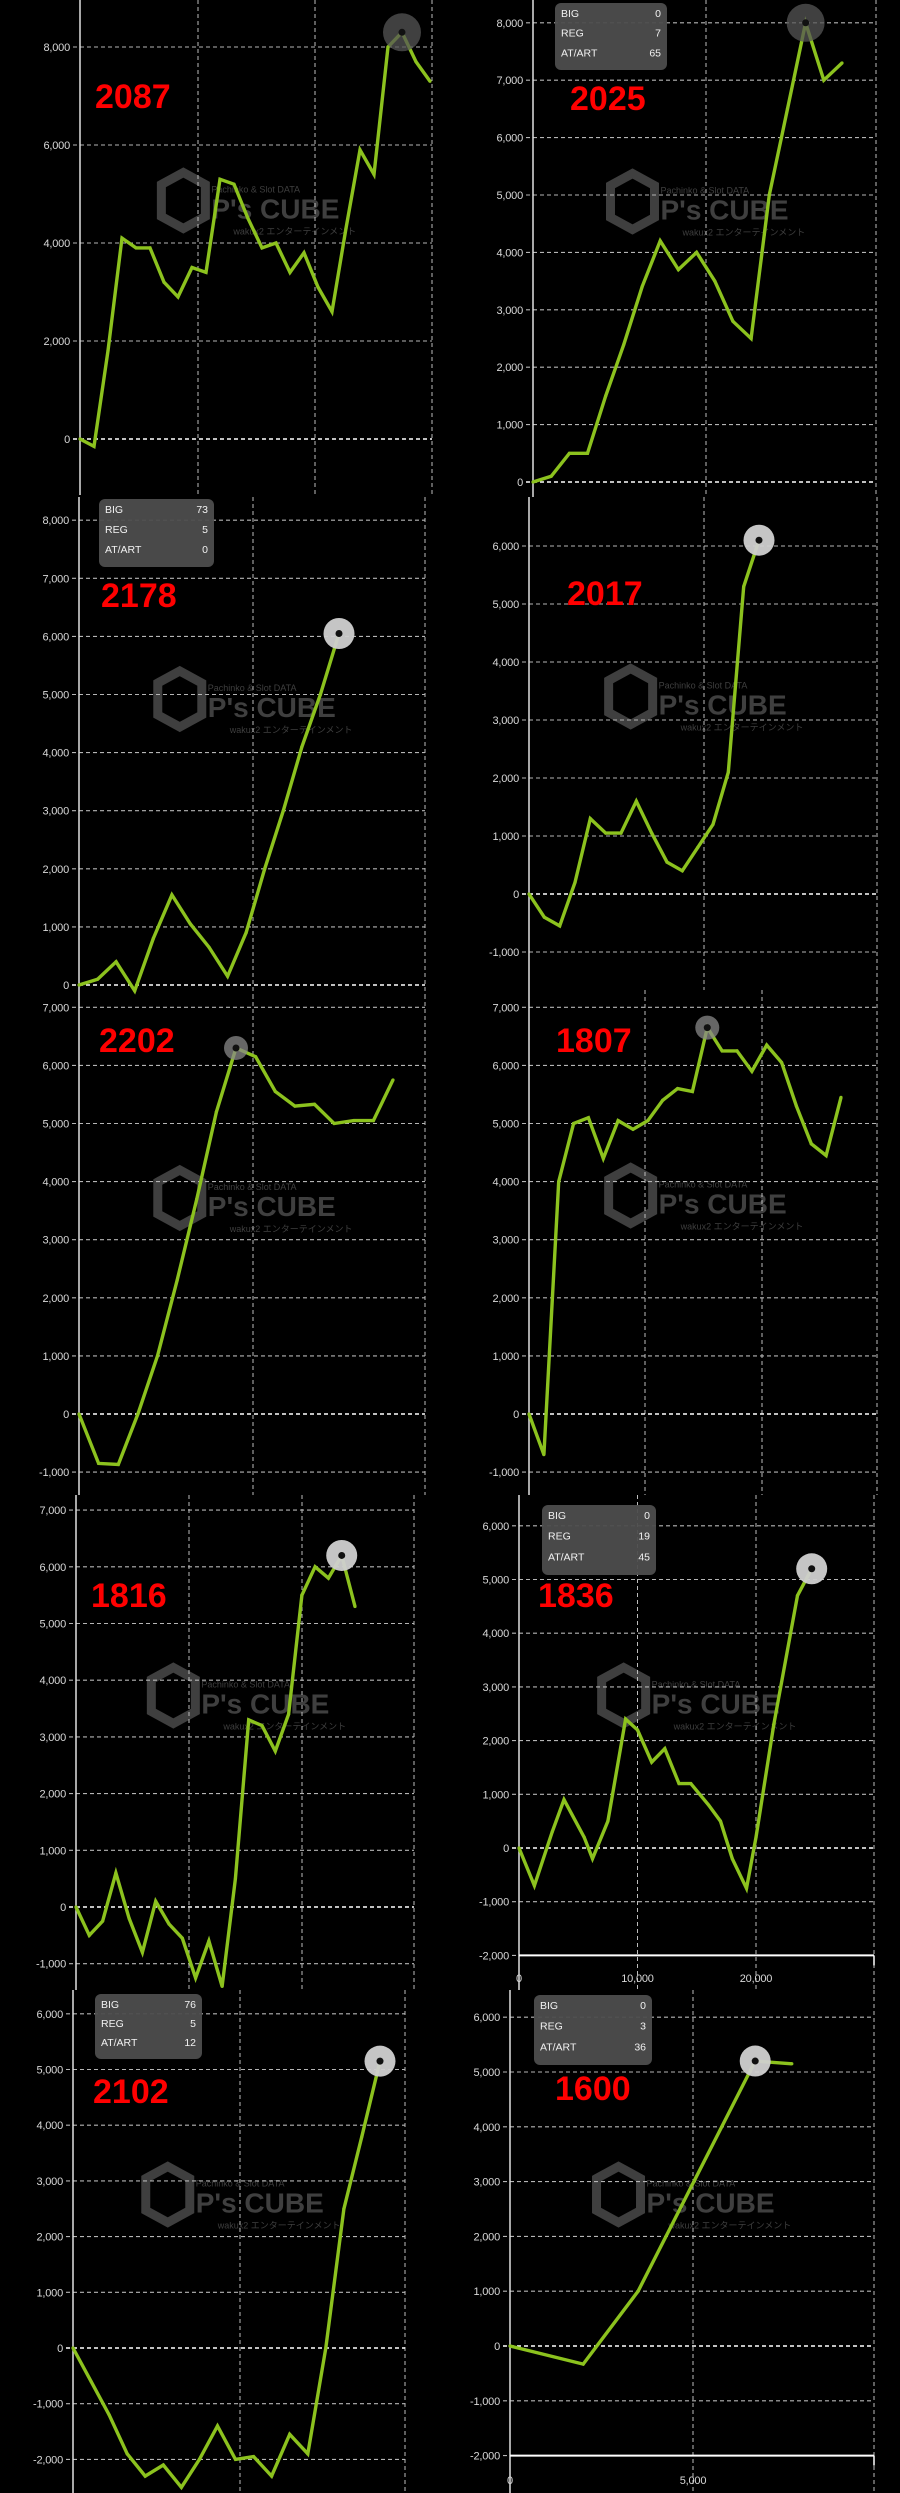  Describe the element at coordinates (55, 579) in the screenshot. I see `y-tick-label: 7,000` at that location.